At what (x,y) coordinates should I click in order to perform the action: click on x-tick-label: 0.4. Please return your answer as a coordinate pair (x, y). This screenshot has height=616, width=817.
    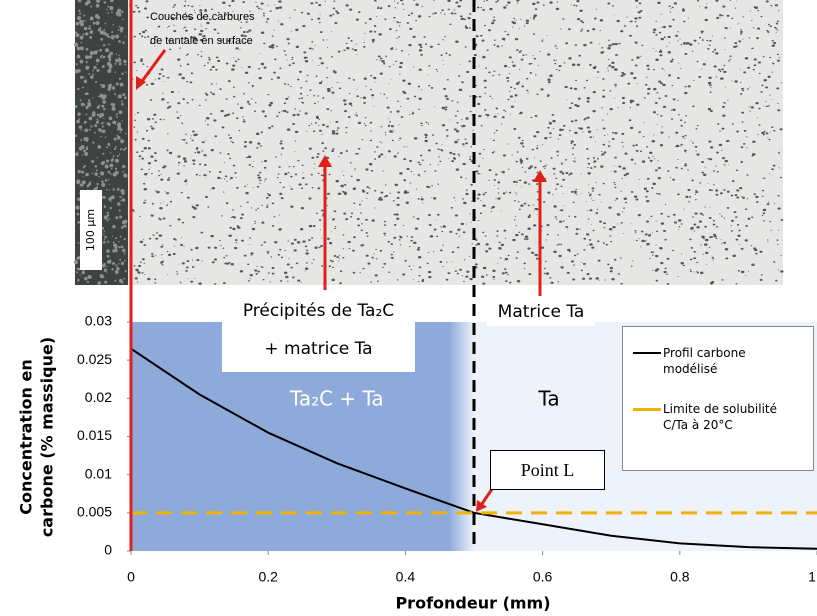
    Looking at the image, I should click on (406, 577).